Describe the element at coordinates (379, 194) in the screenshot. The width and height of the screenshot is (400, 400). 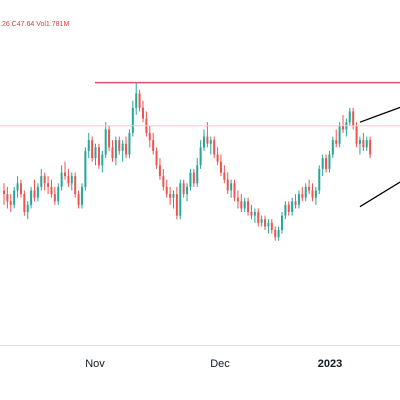
I see `trendline-lower-channel` at that location.